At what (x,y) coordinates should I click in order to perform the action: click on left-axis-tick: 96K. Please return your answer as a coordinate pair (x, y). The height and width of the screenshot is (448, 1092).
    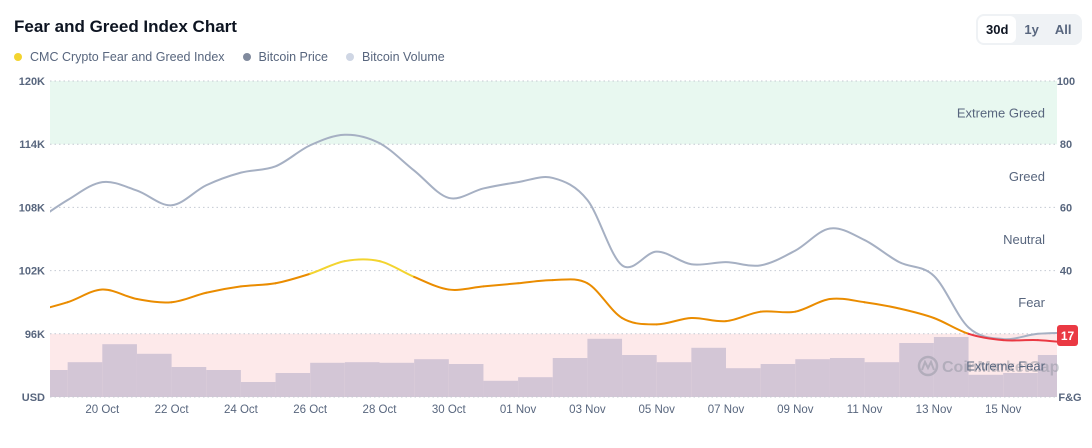
    Looking at the image, I should click on (35, 335).